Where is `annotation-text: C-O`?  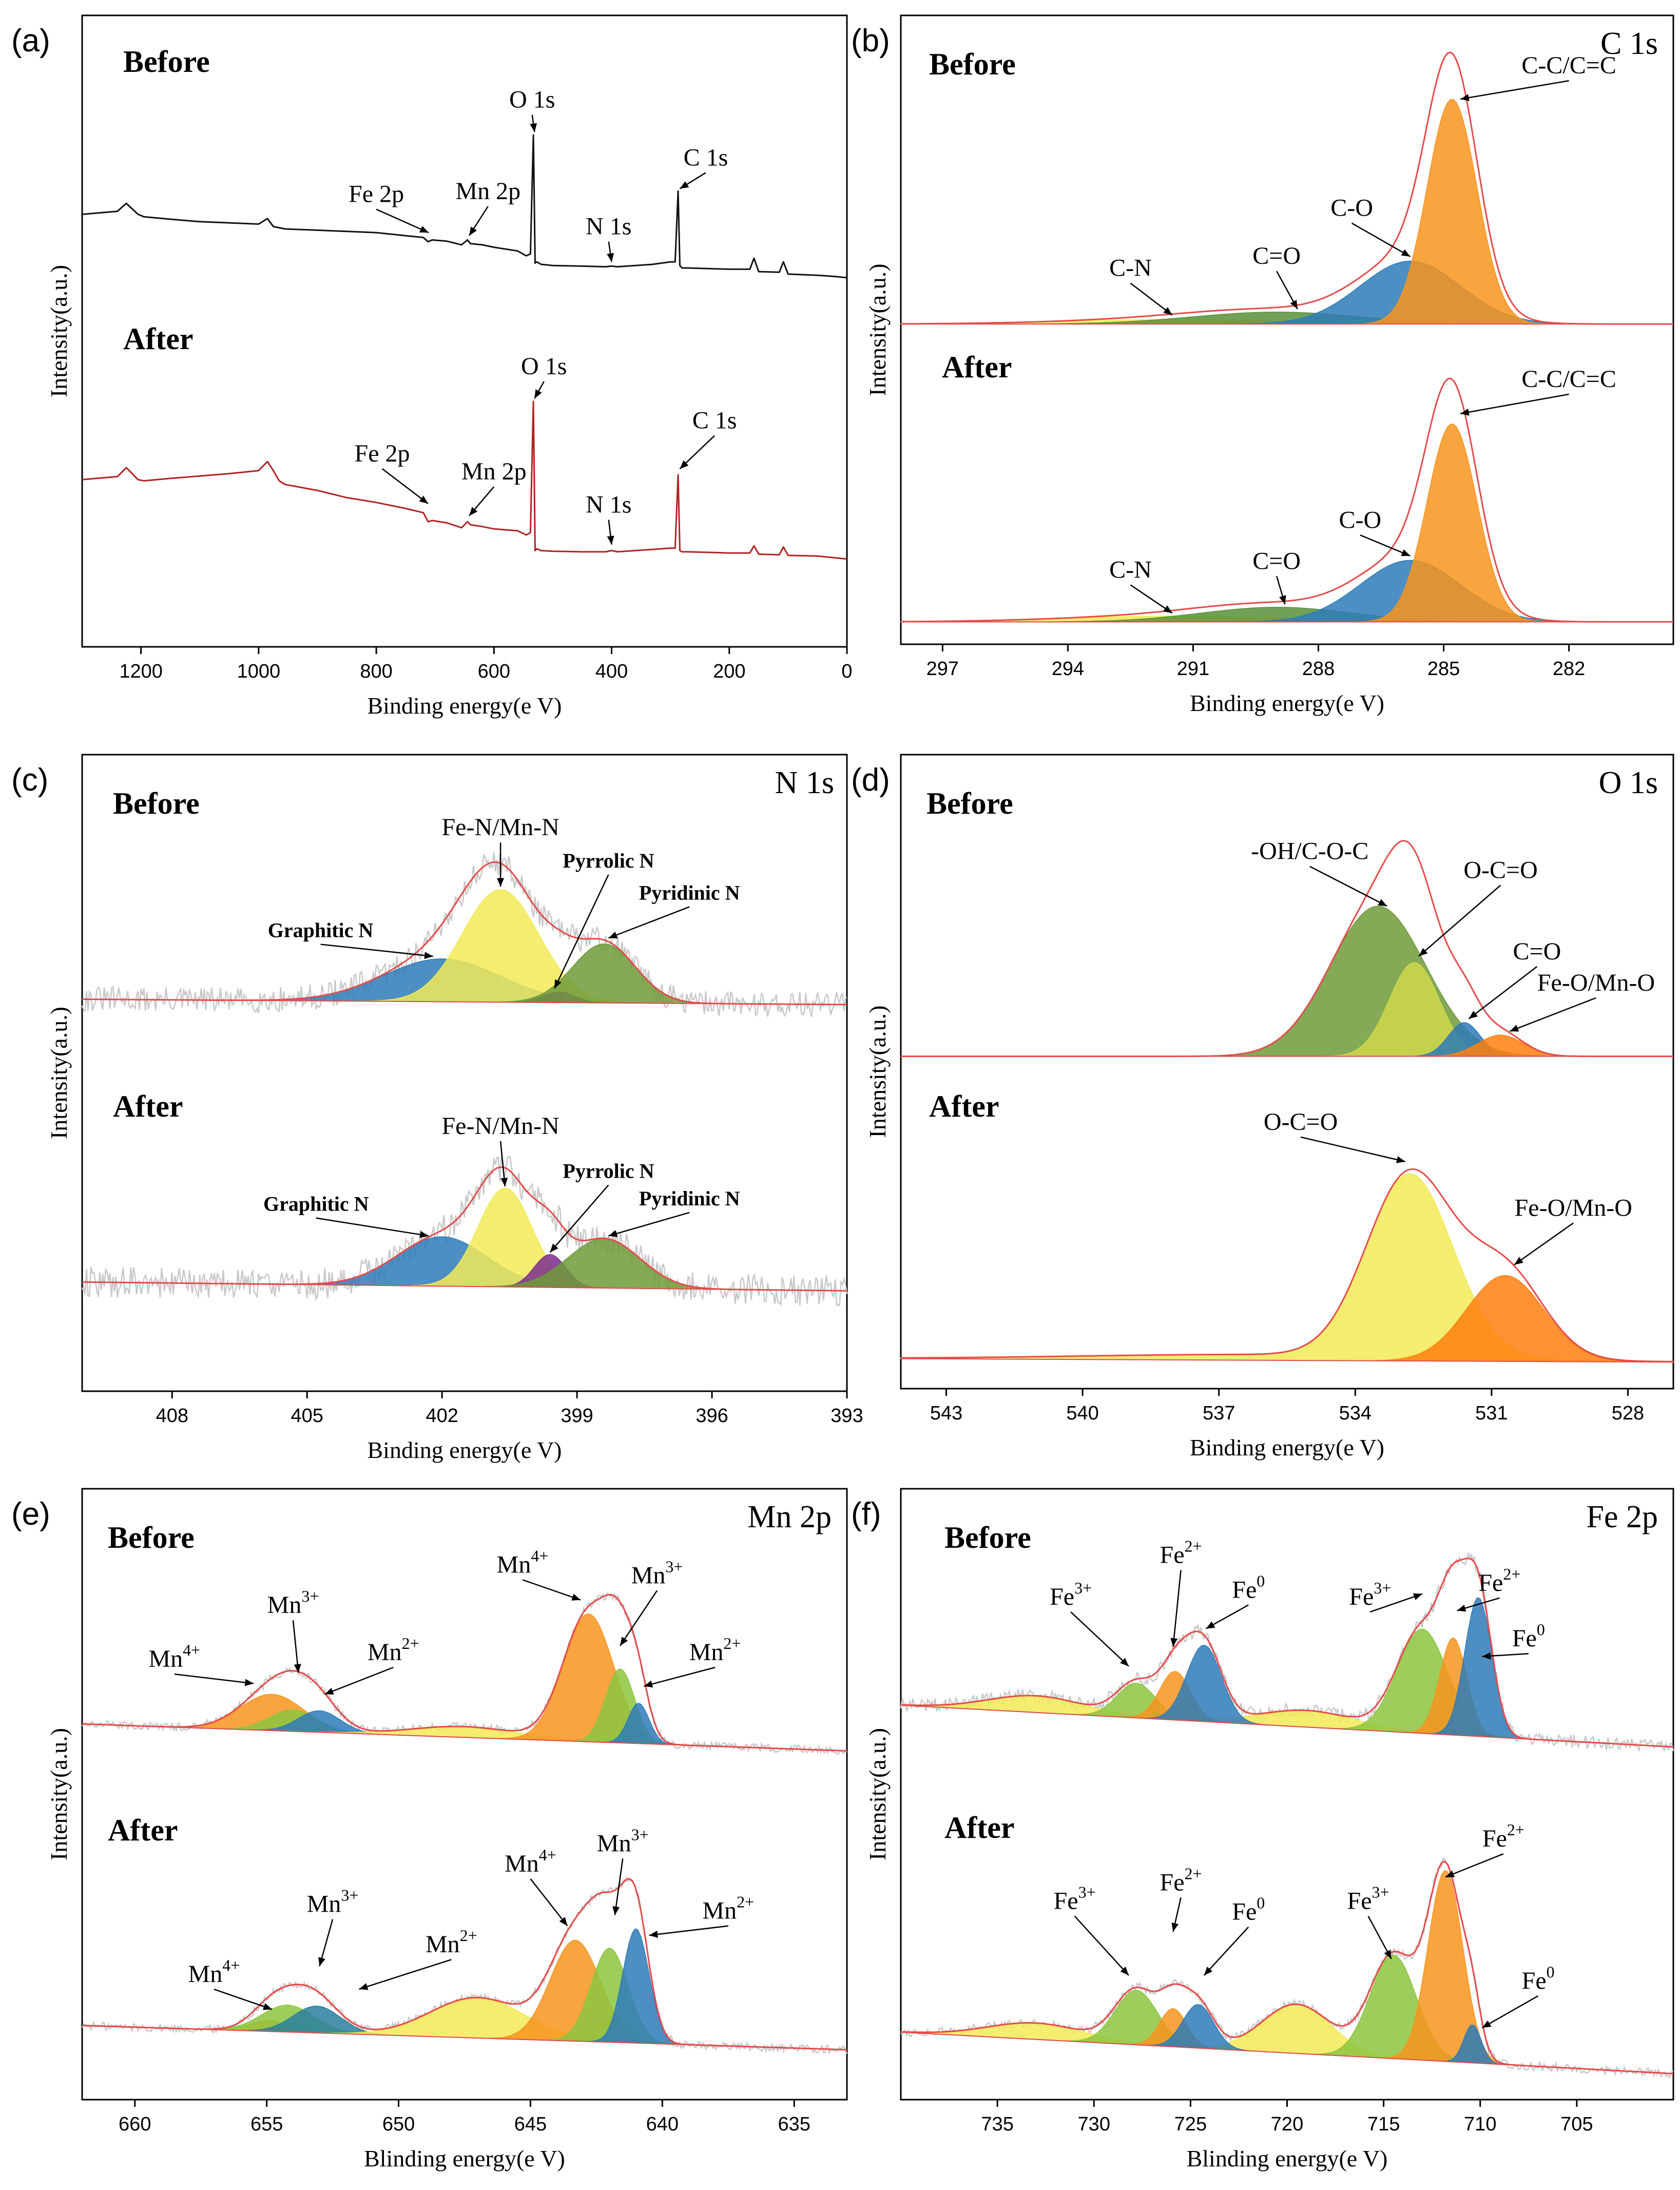 annotation-text: C-O is located at coordinates (1351, 208).